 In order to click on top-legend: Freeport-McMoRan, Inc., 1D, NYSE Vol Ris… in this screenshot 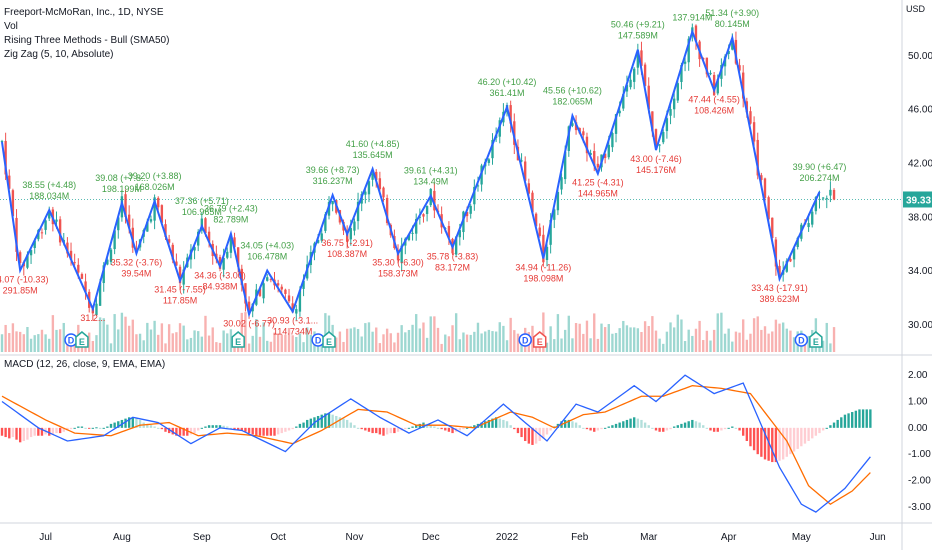, I will do `click(86, 34)`.